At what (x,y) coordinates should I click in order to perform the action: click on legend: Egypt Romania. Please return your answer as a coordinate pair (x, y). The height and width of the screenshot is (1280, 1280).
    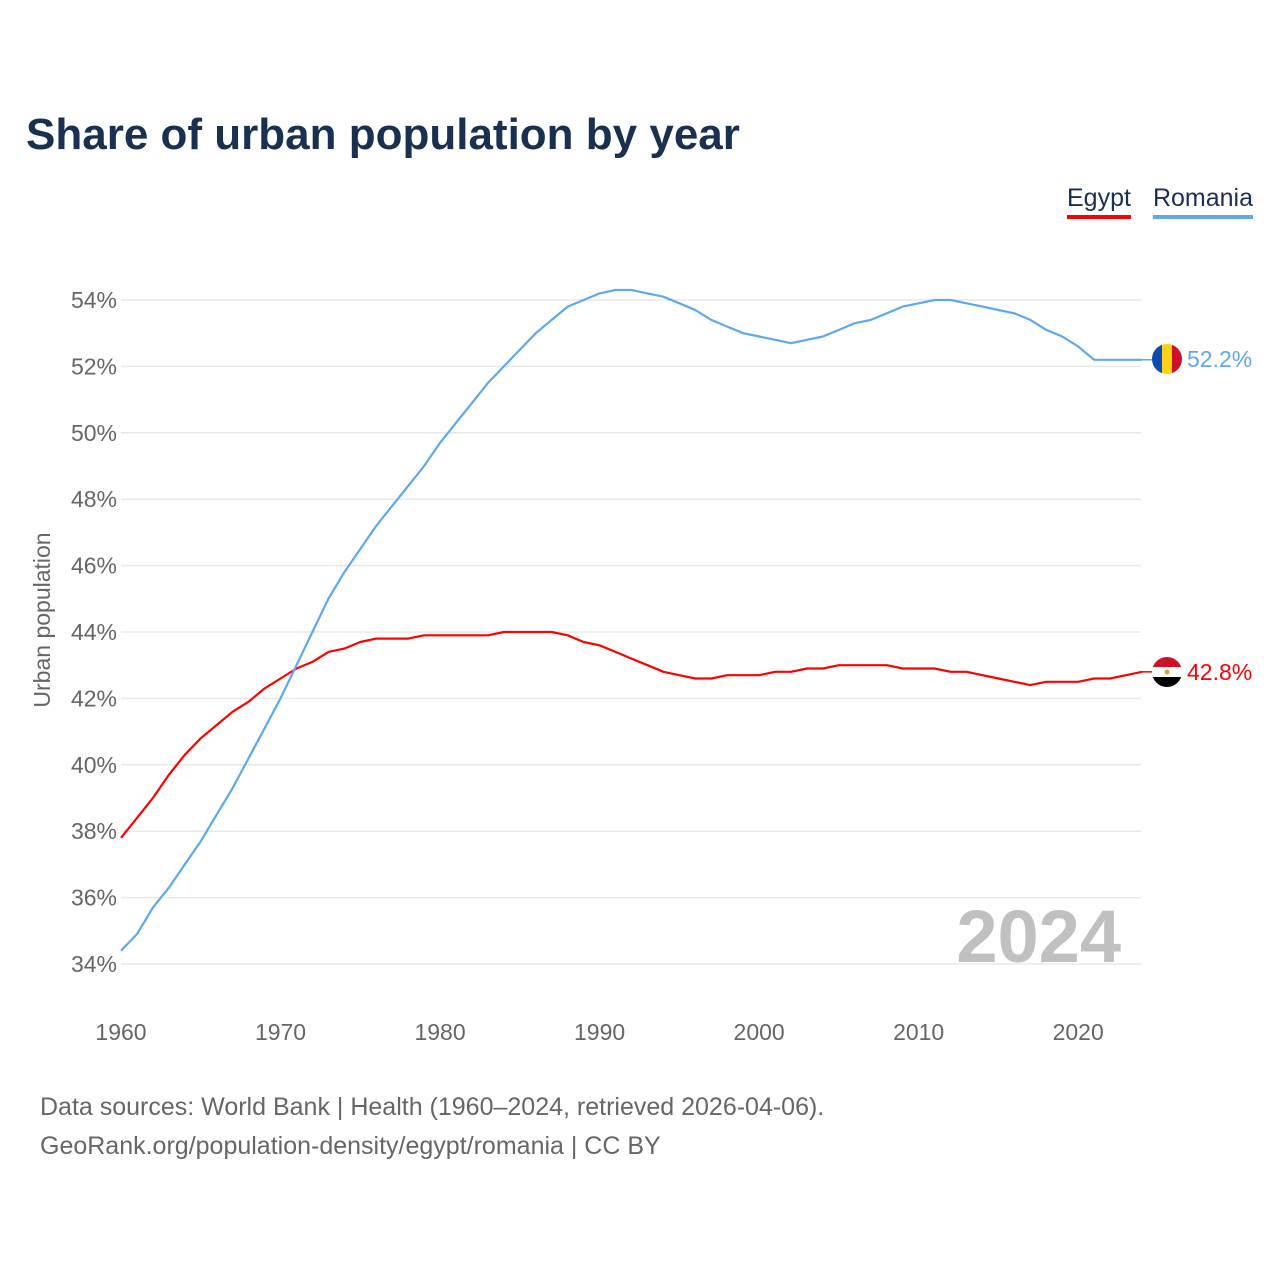
    Looking at the image, I should click on (1160, 201).